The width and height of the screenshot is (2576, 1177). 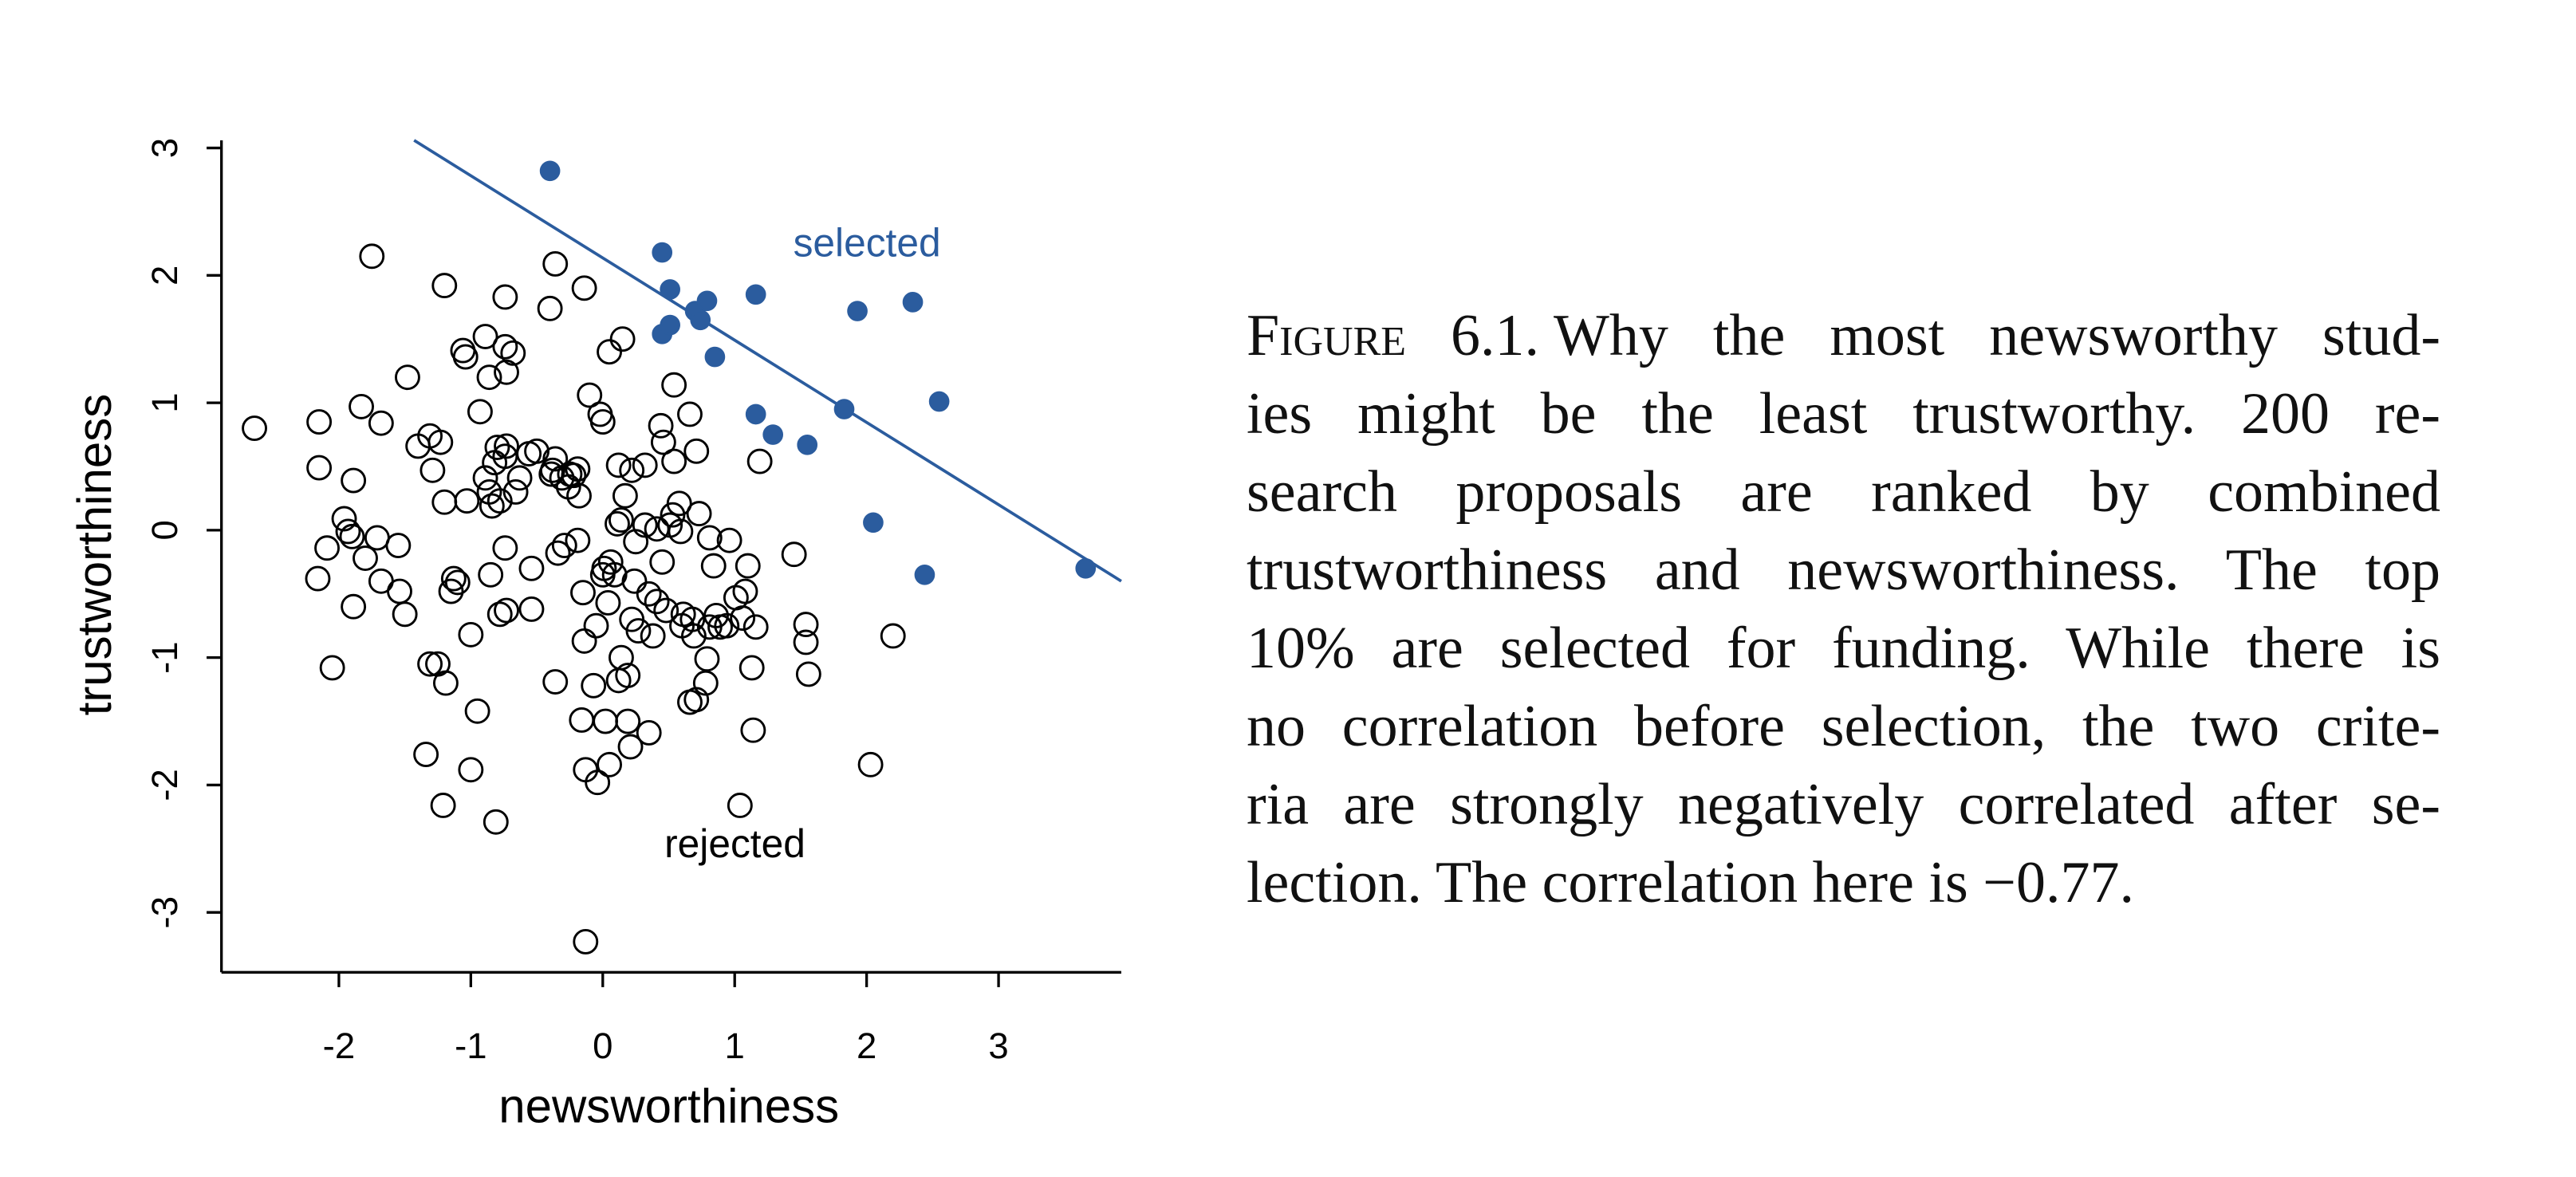 What do you see at coordinates (164, 785) in the screenshot?
I see `y-tick-label: -2` at bounding box center [164, 785].